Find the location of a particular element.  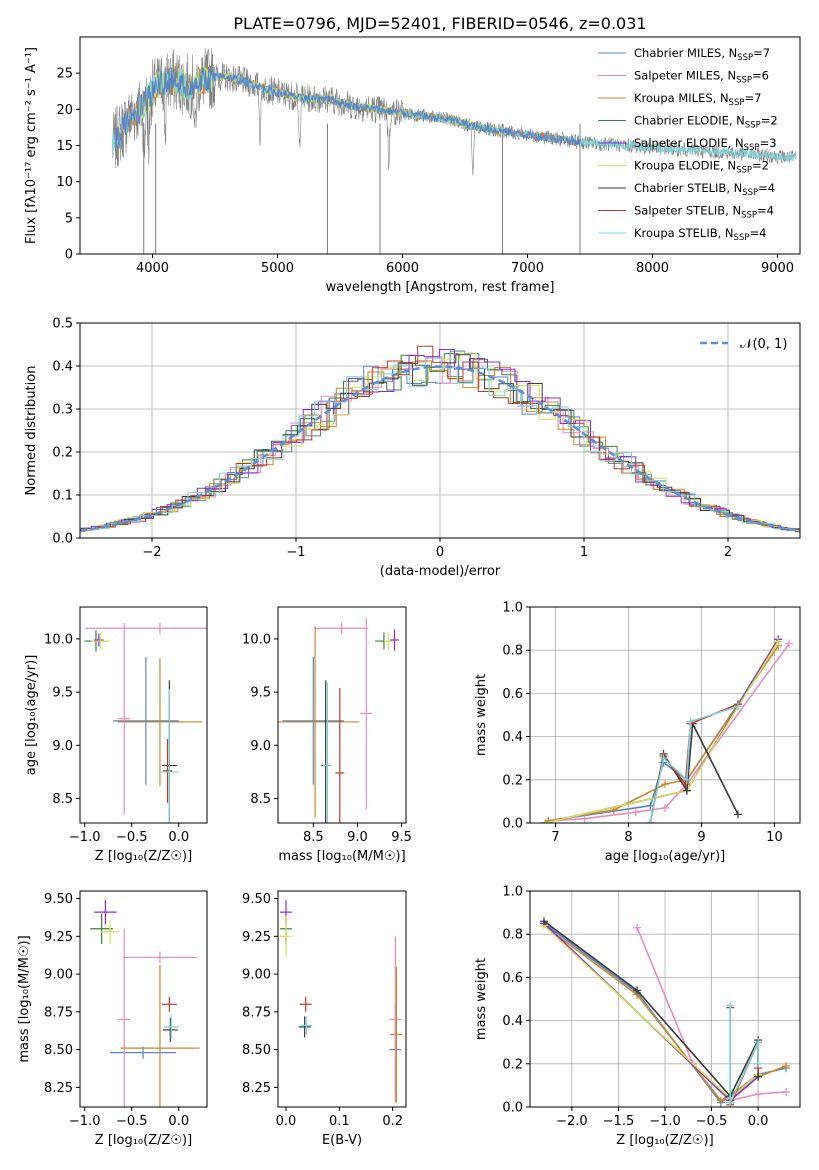

y-tick-label: 9.00 is located at coordinates (58, 975).